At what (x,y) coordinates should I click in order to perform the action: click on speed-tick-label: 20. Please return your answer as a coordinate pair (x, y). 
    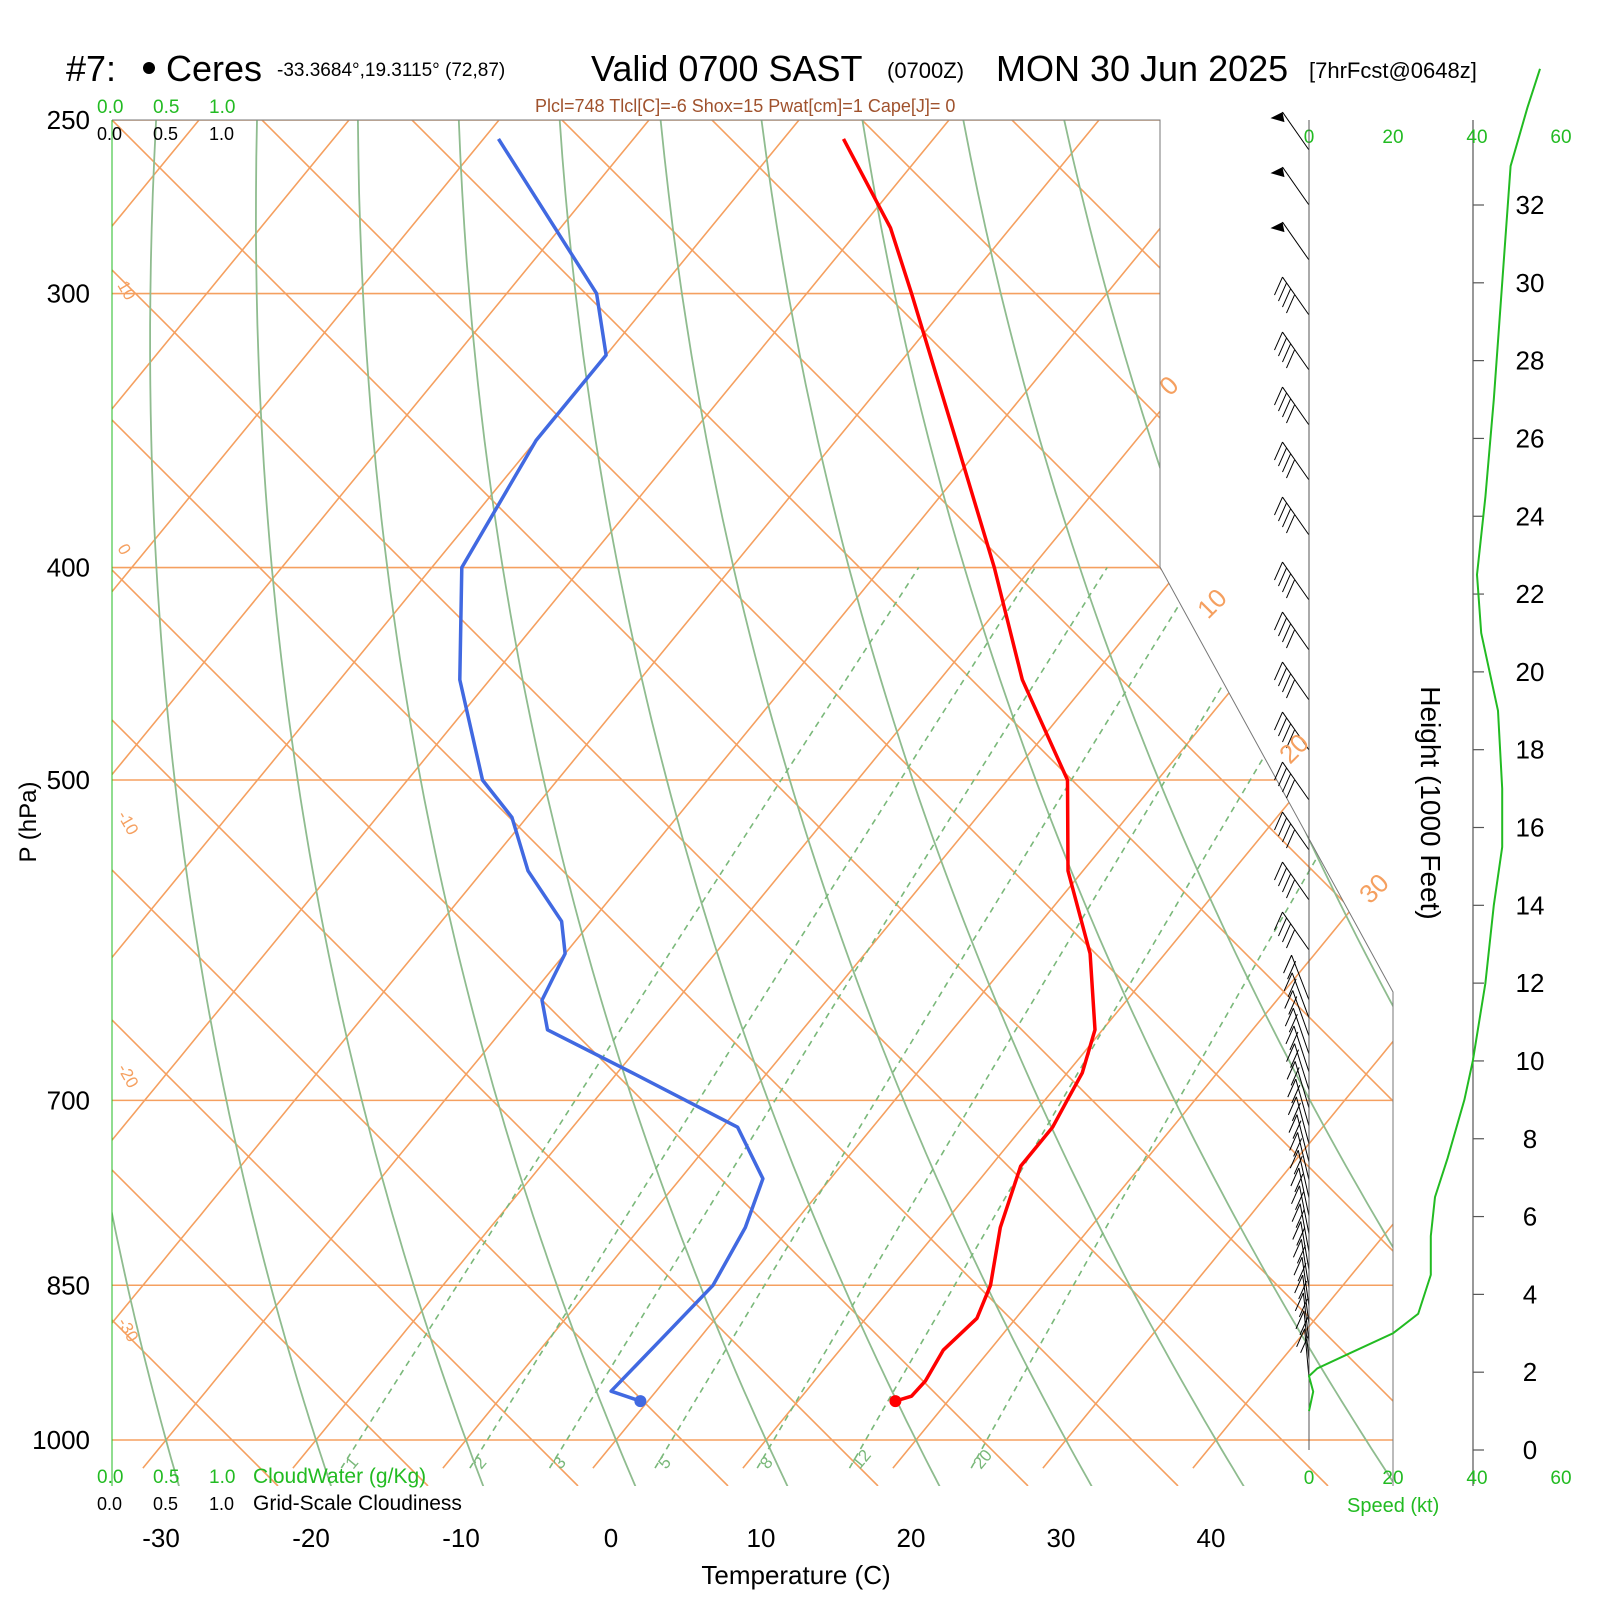
    Looking at the image, I should click on (1392, 137).